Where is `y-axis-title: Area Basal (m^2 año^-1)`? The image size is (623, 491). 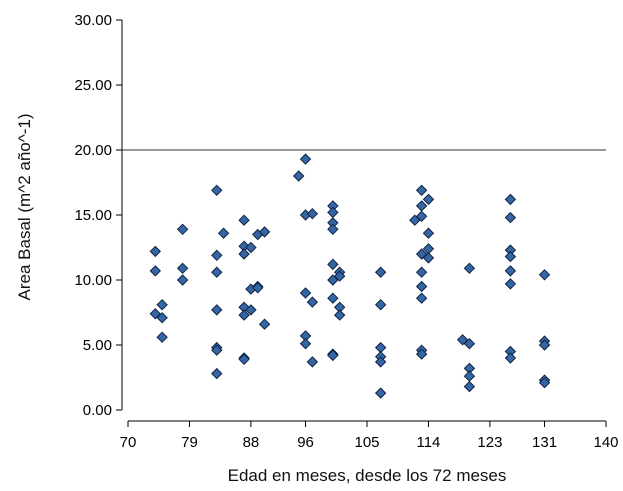
y-axis-title: Area Basal (m^2 año^-1) is located at coordinates (24, 207).